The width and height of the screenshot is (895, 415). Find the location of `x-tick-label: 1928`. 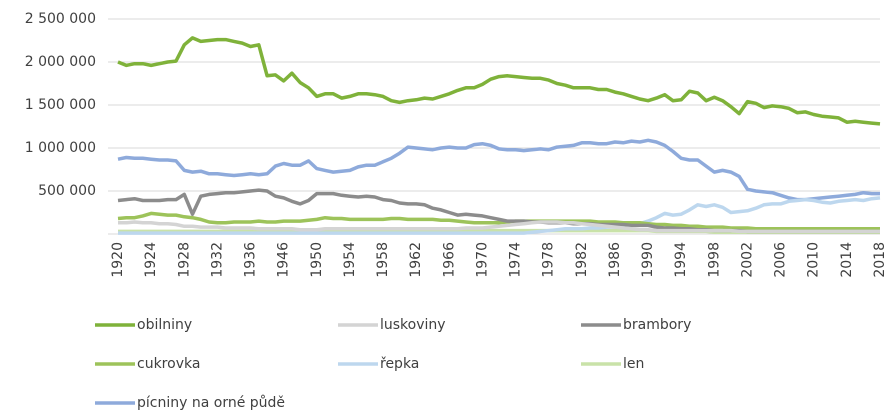

x-tick-label: 1928 is located at coordinates (184, 260).